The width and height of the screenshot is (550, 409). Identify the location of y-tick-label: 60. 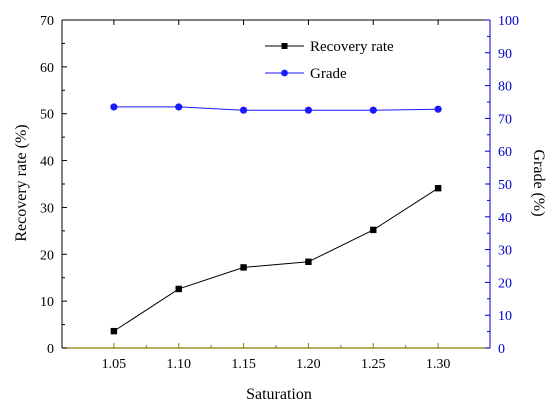
(47, 68).